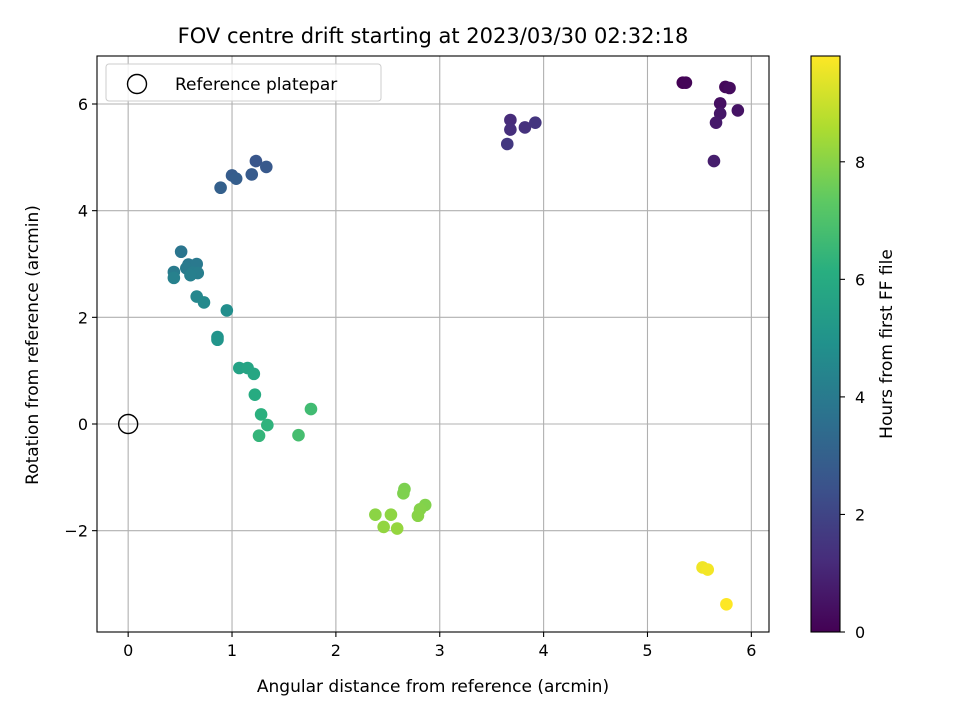 This screenshot has height=720, width=960. Describe the element at coordinates (336, 650) in the screenshot. I see `x-tick-label: 2` at that location.